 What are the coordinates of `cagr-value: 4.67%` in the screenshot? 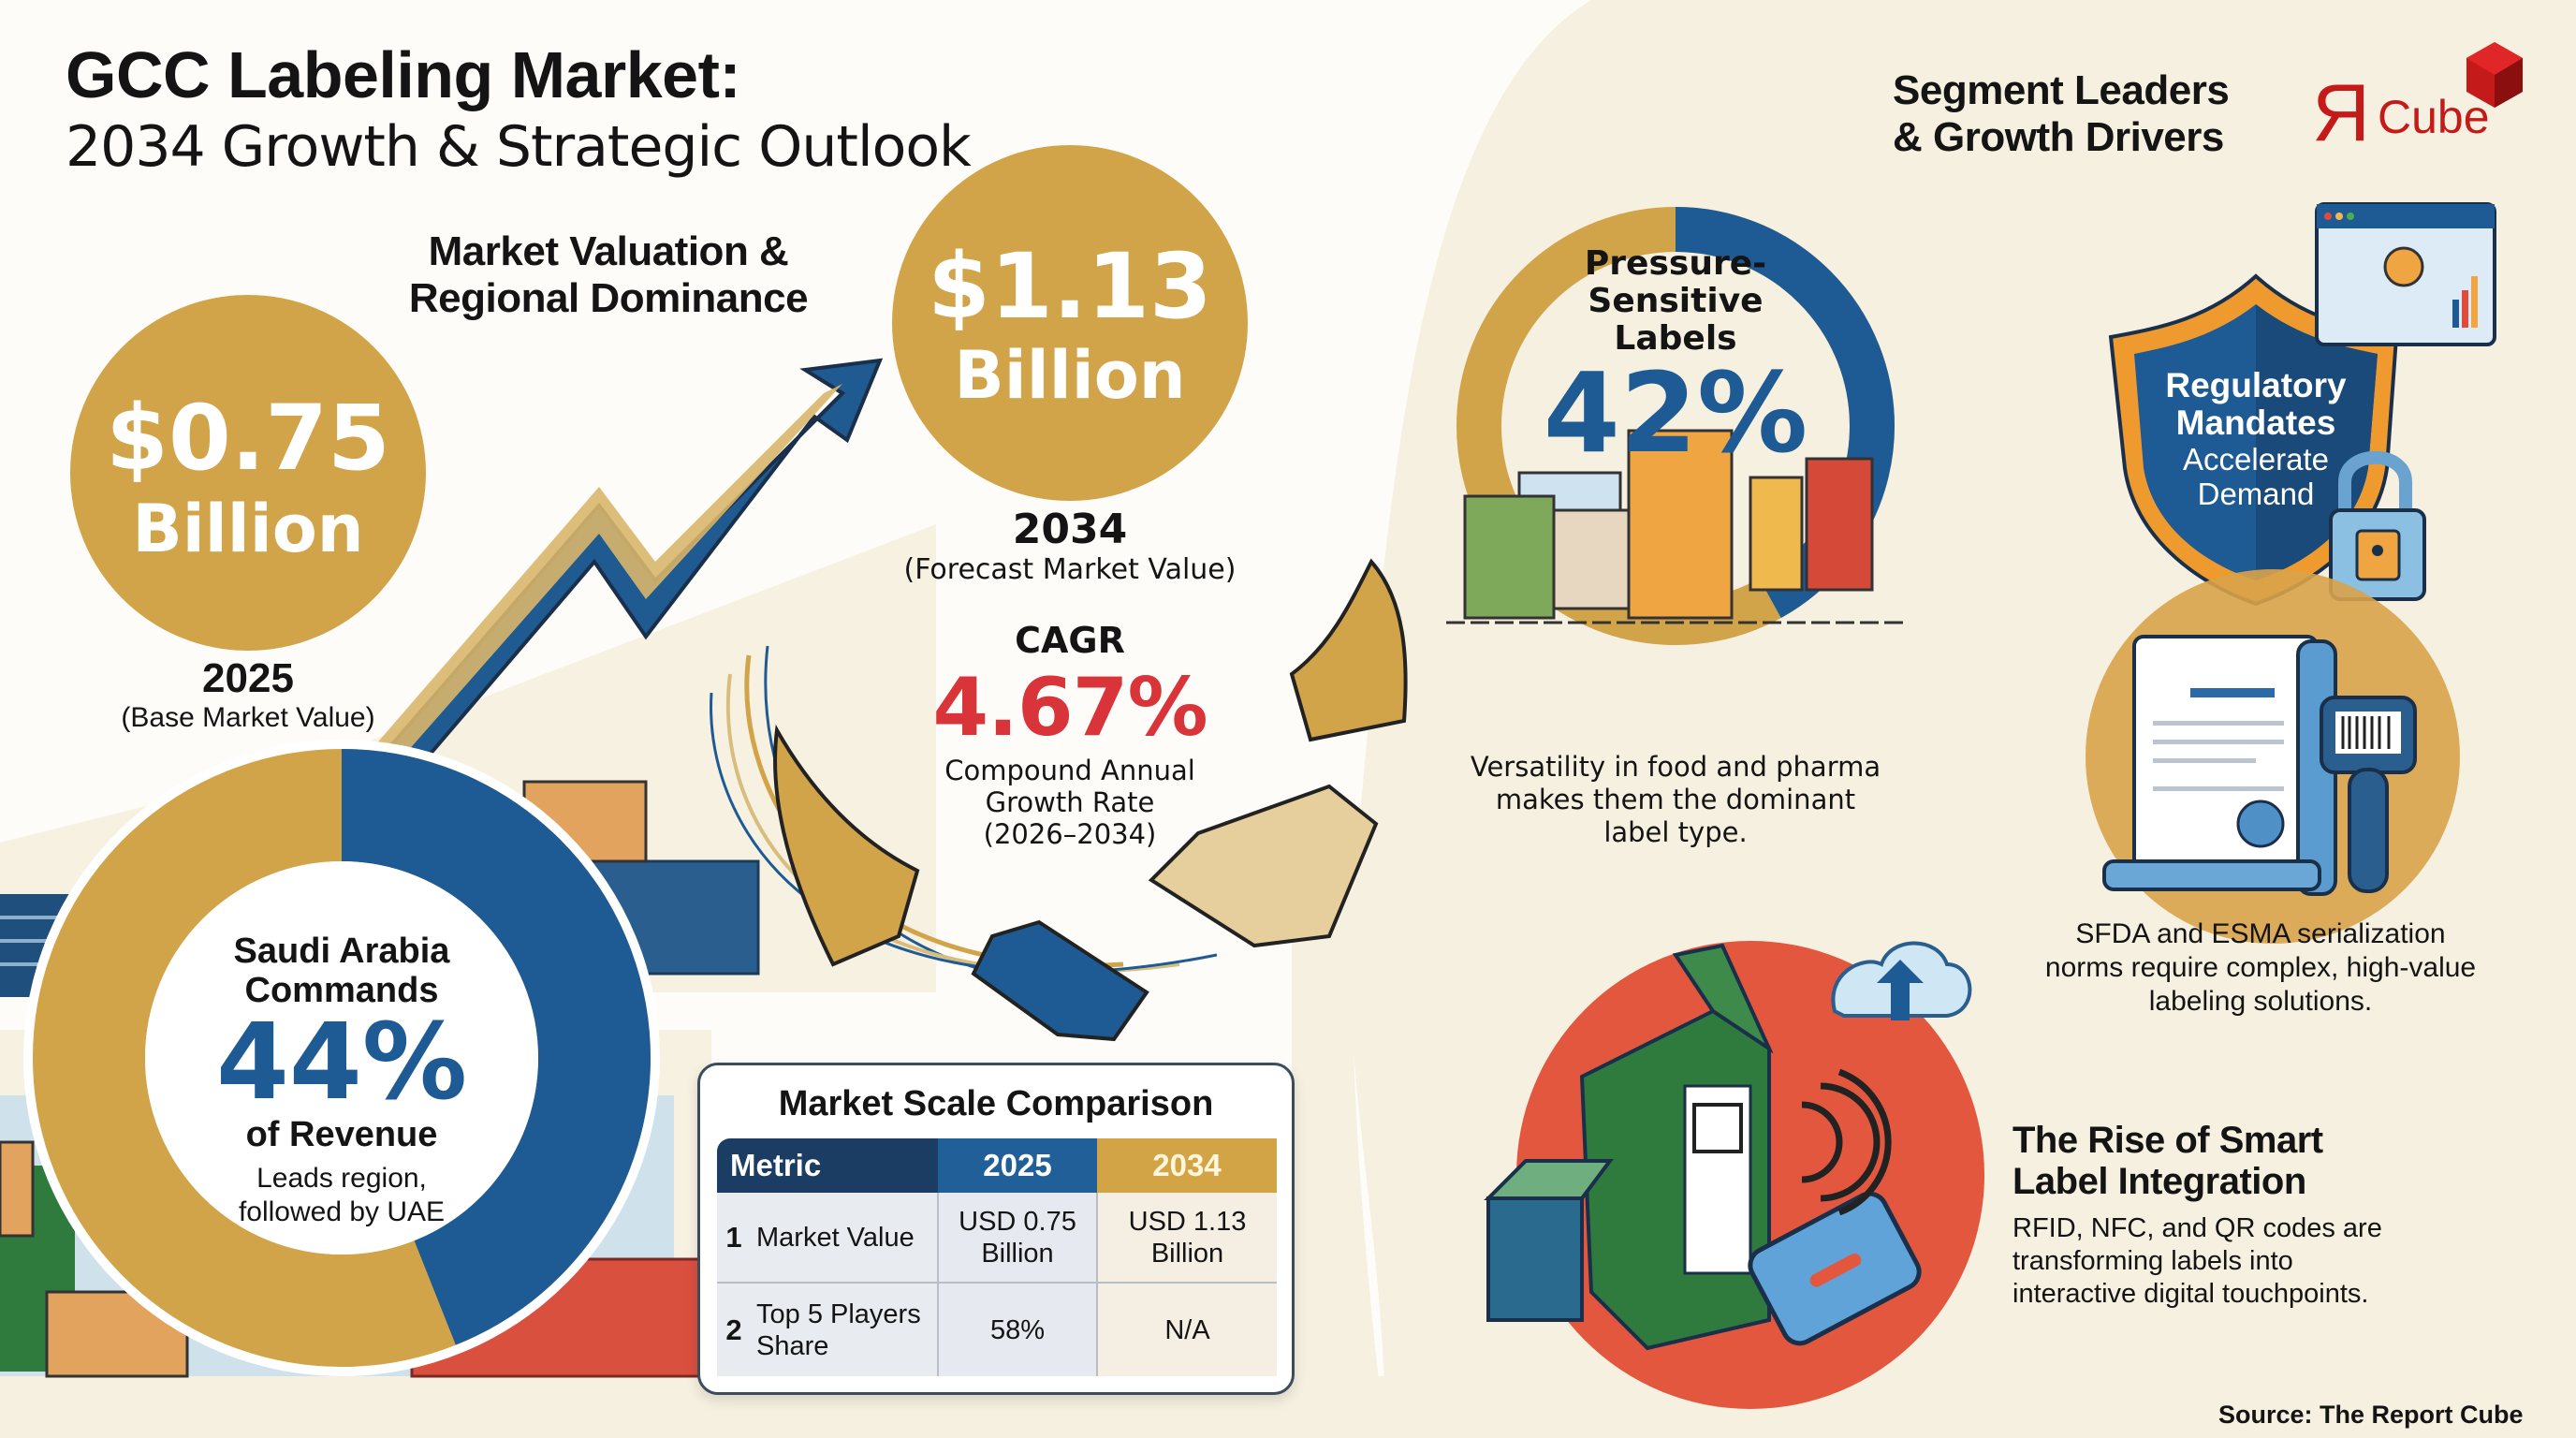 It's located at (1070, 708).